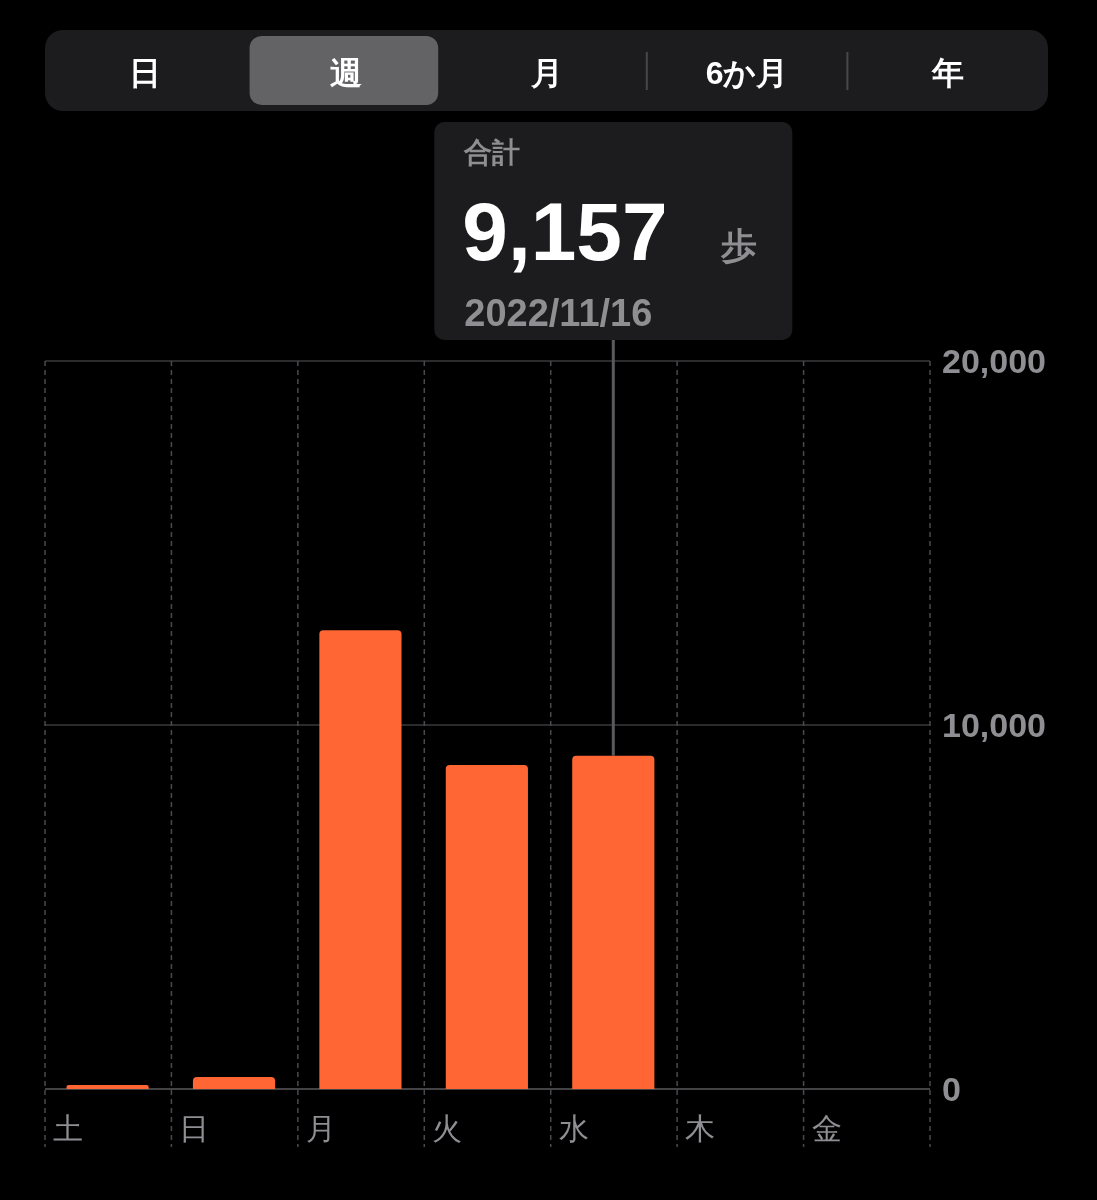  I want to click on x-tick-label: 水, so click(573, 1128).